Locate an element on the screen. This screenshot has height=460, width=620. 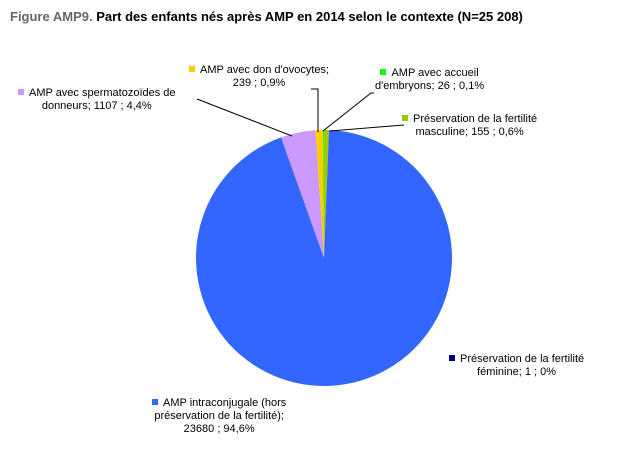
swatch-embryons is located at coordinates (383, 72).